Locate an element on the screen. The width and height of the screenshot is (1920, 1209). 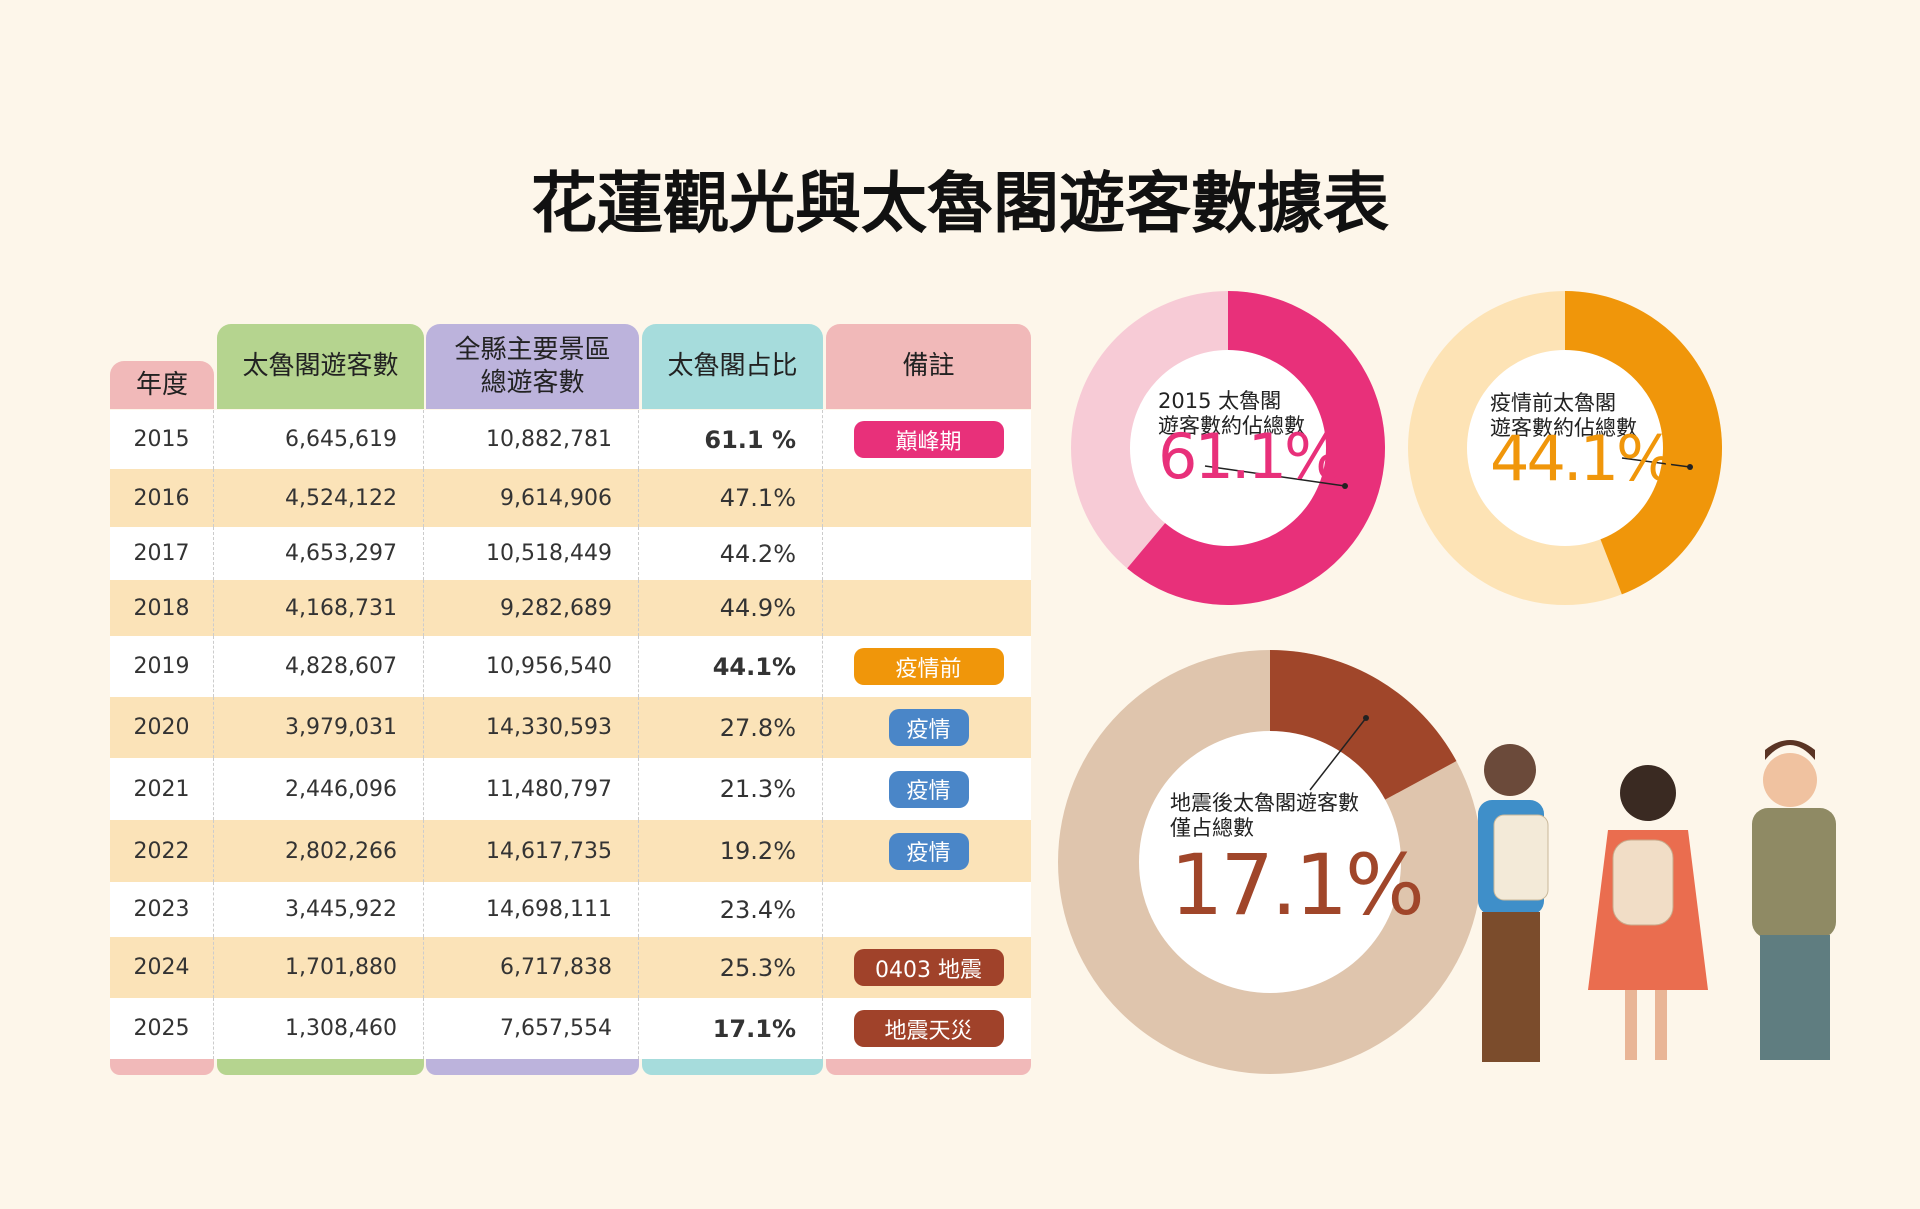
cell-wrap: 2021 is located at coordinates (162, 789).